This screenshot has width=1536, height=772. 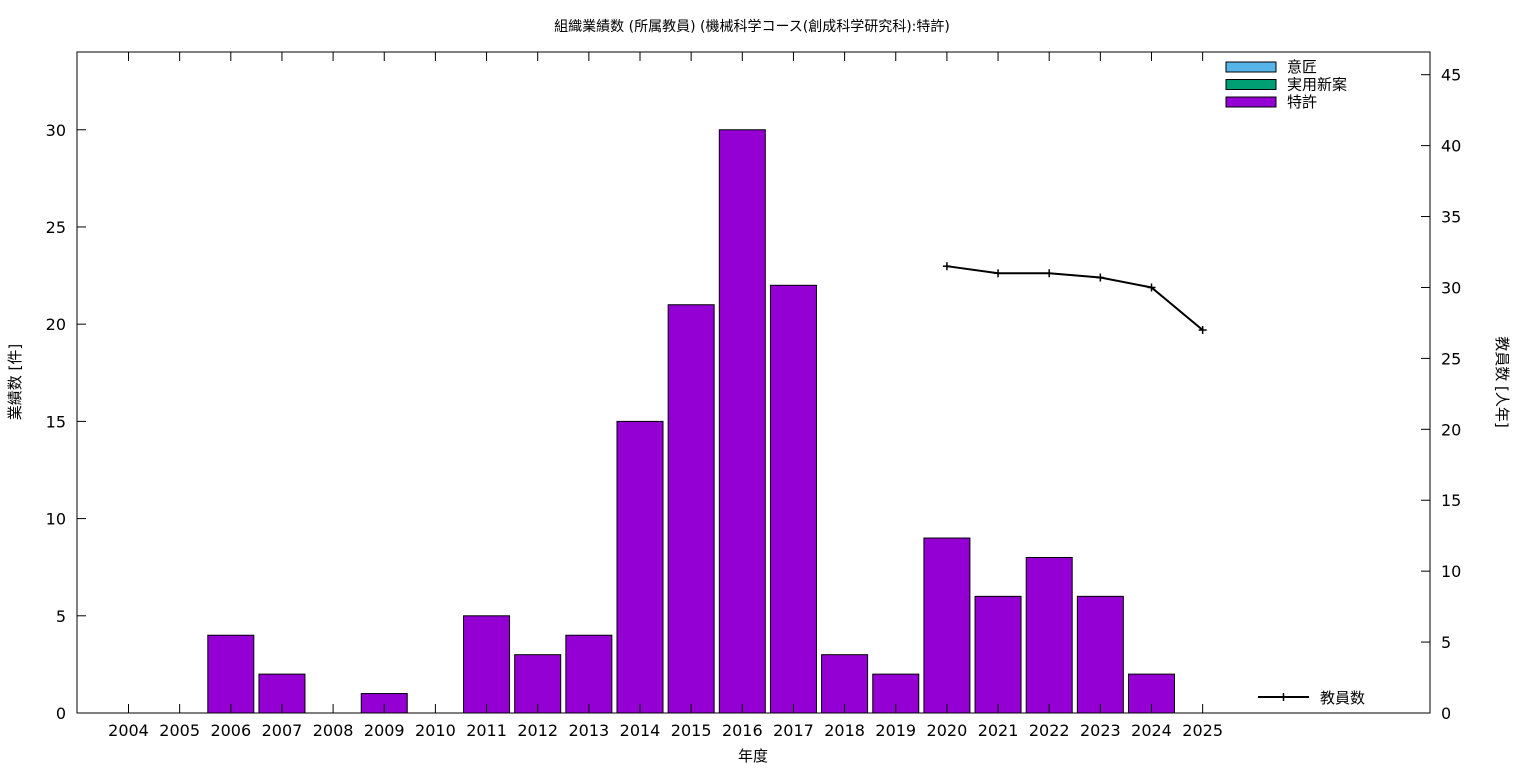 What do you see at coordinates (1302, 102) in the screenshot?
I see `legend-label-特許: 特許` at bounding box center [1302, 102].